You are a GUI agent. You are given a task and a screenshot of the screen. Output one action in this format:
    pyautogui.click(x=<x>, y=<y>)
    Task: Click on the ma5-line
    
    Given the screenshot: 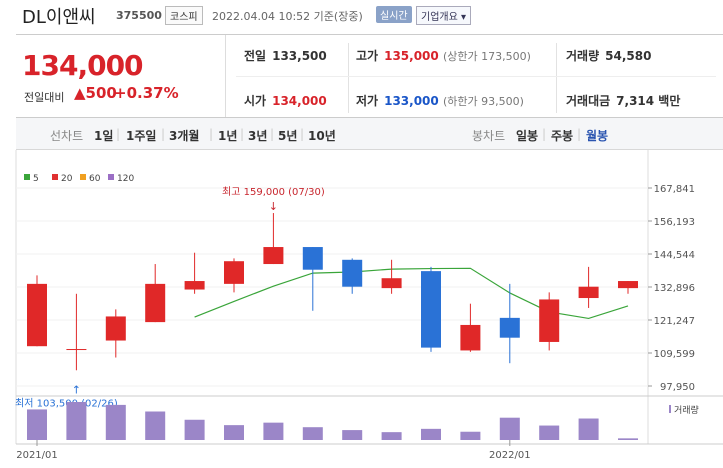 What is the action you would take?
    pyautogui.click(x=411, y=293)
    